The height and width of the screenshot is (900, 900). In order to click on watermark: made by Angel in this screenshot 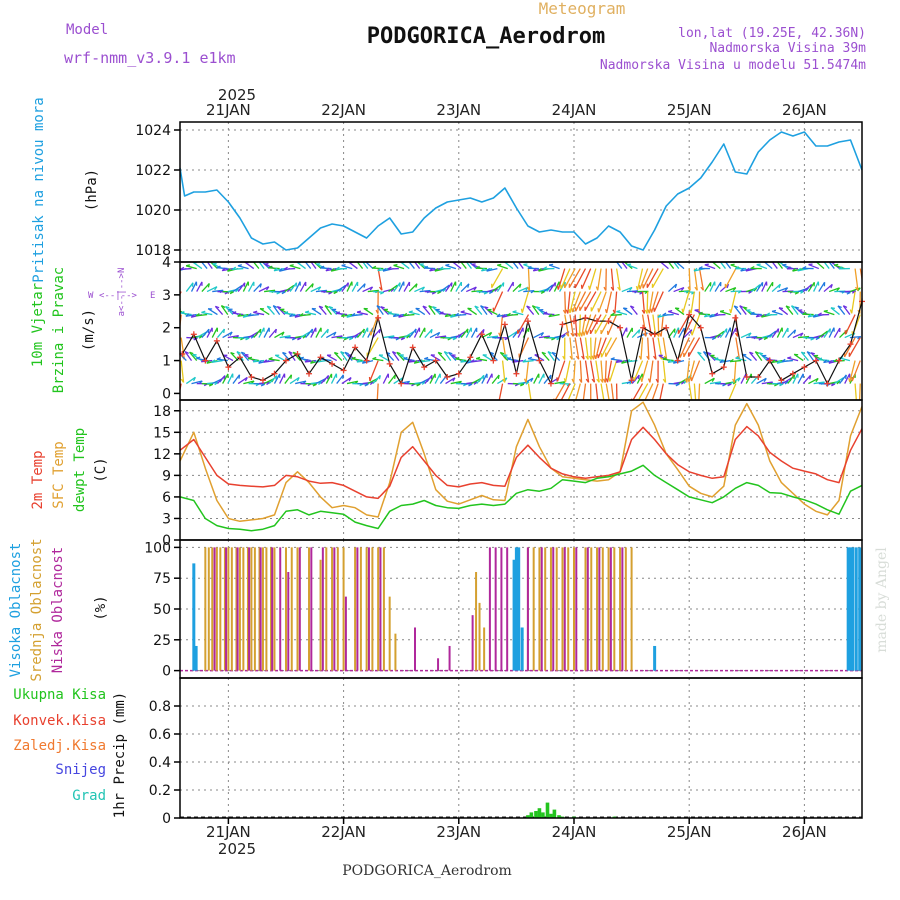, I will do `click(882, 600)`.